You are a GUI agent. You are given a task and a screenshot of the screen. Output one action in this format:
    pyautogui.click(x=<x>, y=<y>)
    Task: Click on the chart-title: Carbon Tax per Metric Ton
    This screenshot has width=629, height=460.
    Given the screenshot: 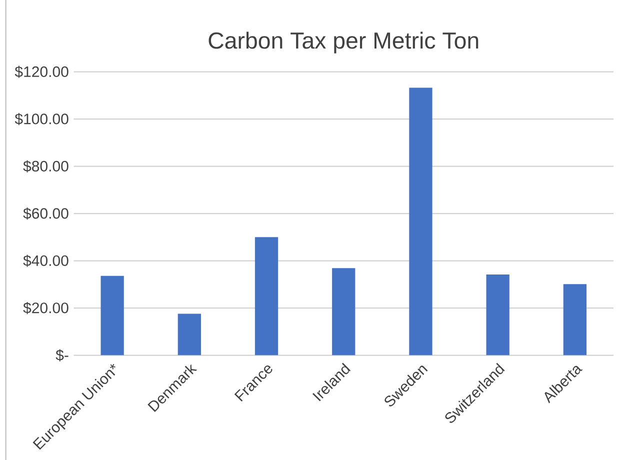 What is the action you would take?
    pyautogui.click(x=343, y=43)
    